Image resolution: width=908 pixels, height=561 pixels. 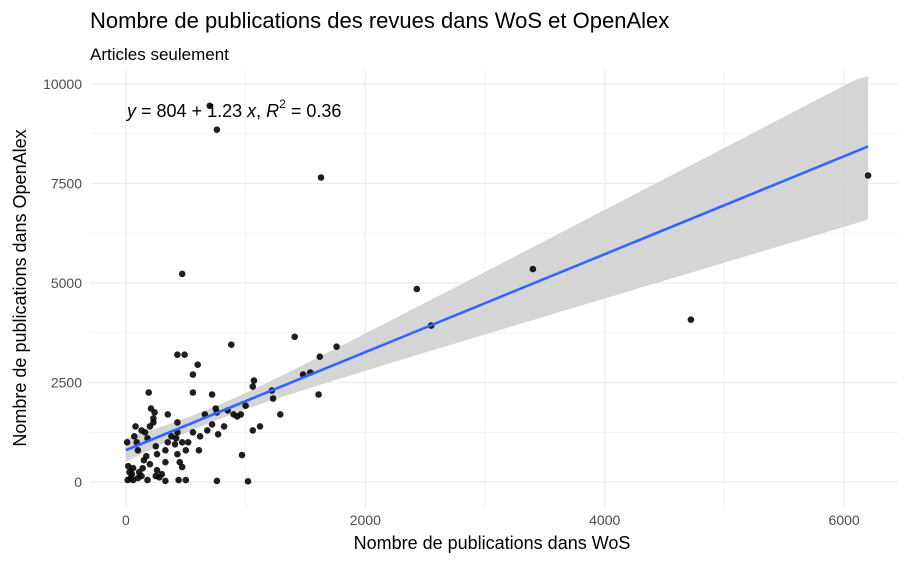 What do you see at coordinates (844, 520) in the screenshot?
I see `x-tick-label: 6000` at bounding box center [844, 520].